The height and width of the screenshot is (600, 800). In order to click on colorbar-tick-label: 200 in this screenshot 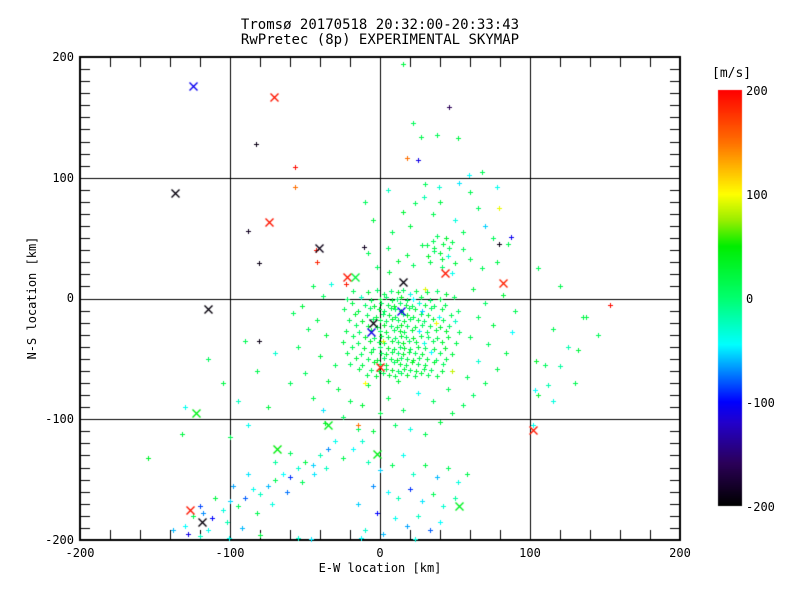, I will do `click(757, 91)`.